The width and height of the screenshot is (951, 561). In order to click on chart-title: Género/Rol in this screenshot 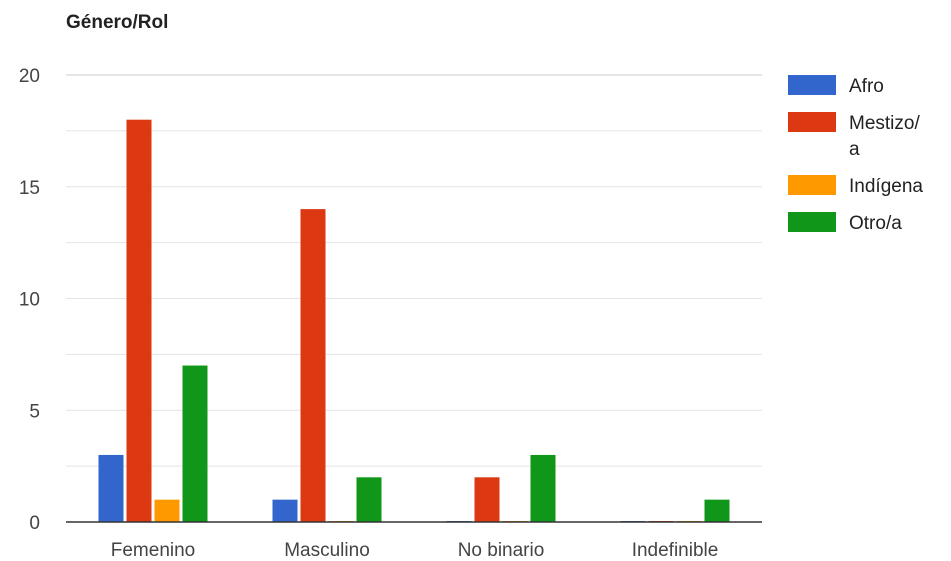, I will do `click(117, 22)`.